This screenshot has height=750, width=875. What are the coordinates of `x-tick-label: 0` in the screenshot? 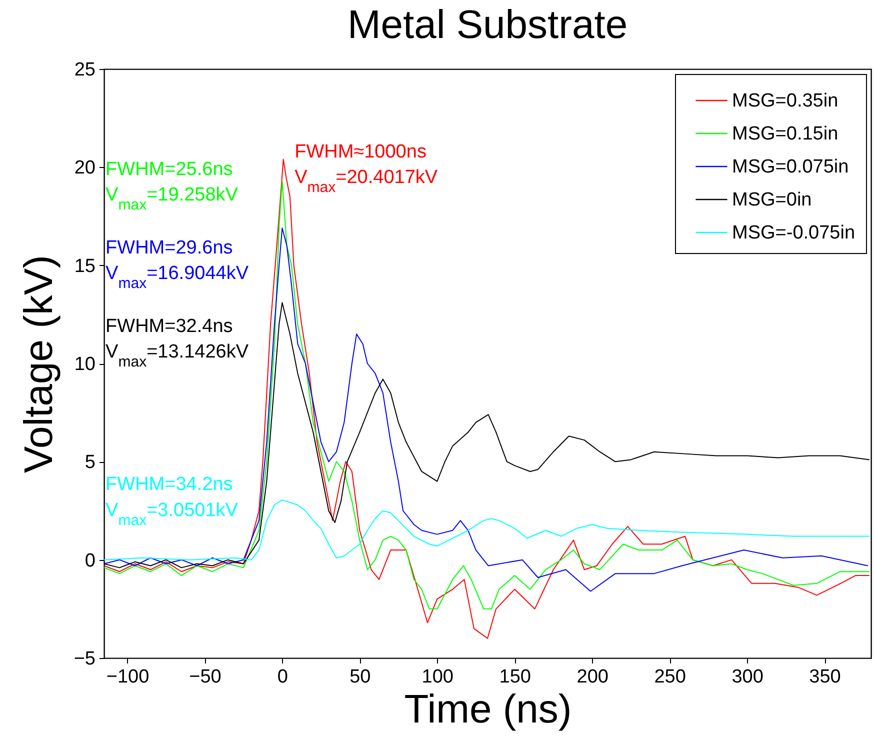 It's located at (282, 677).